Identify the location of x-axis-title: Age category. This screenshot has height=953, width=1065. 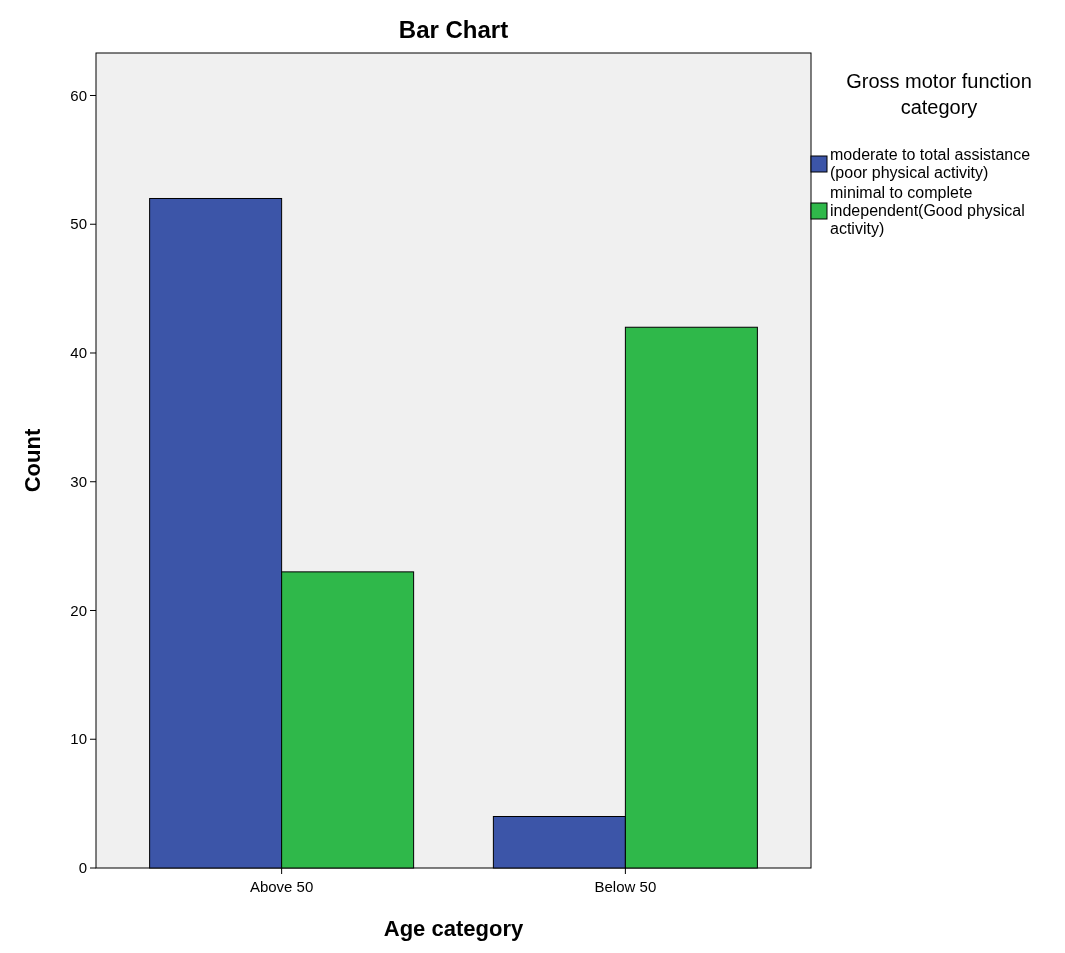
(453, 928).